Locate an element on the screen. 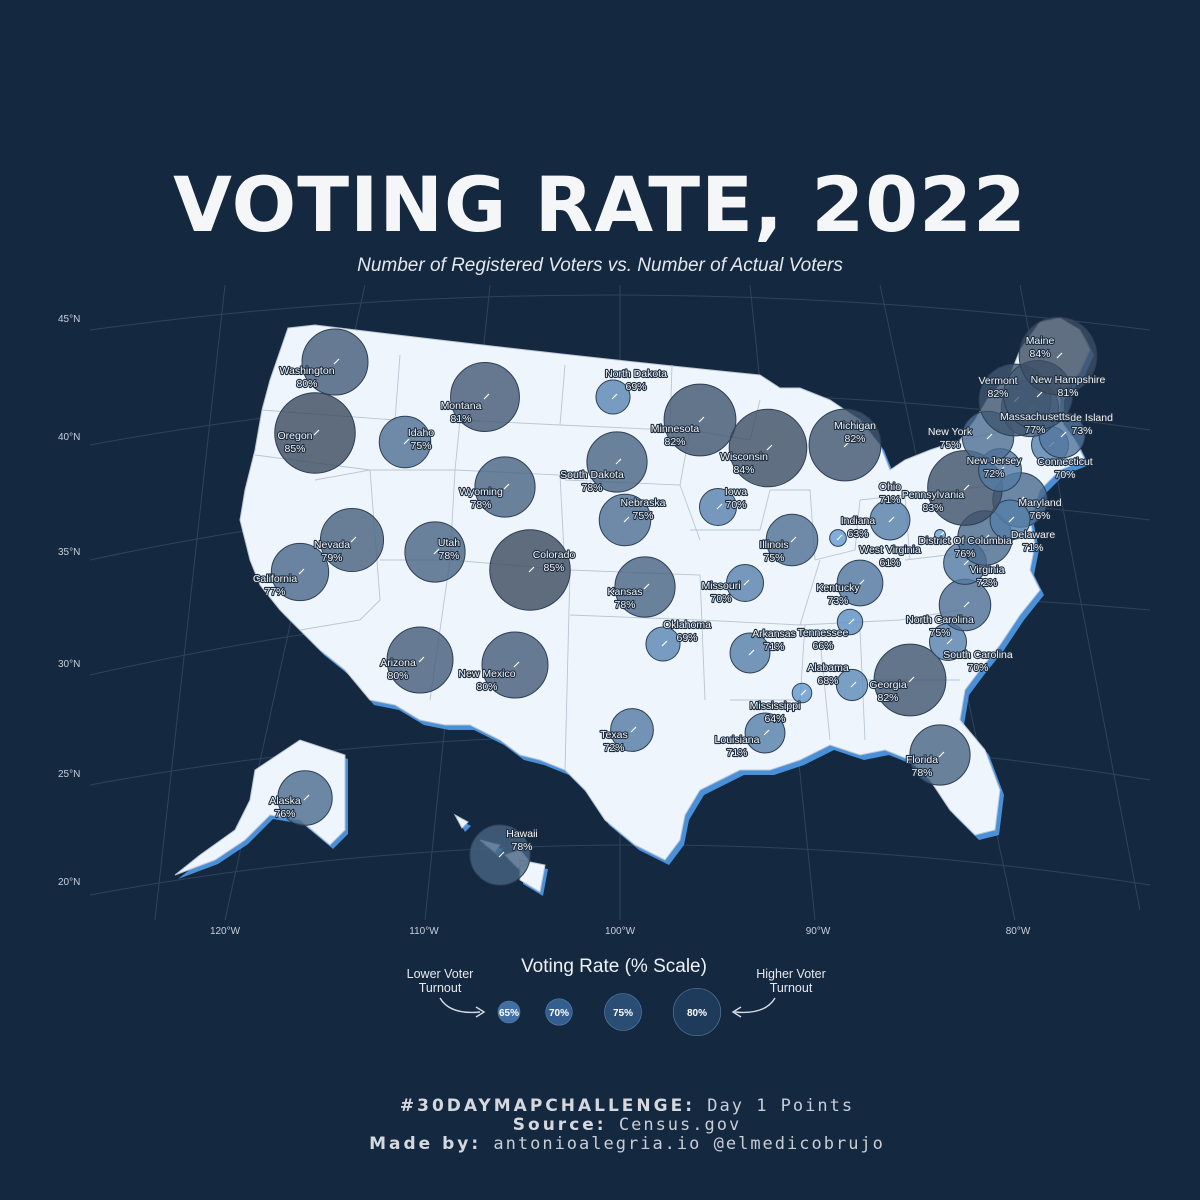 This screenshot has height=1200, width=1200. bubble-tick-georgia is located at coordinates (911, 679).